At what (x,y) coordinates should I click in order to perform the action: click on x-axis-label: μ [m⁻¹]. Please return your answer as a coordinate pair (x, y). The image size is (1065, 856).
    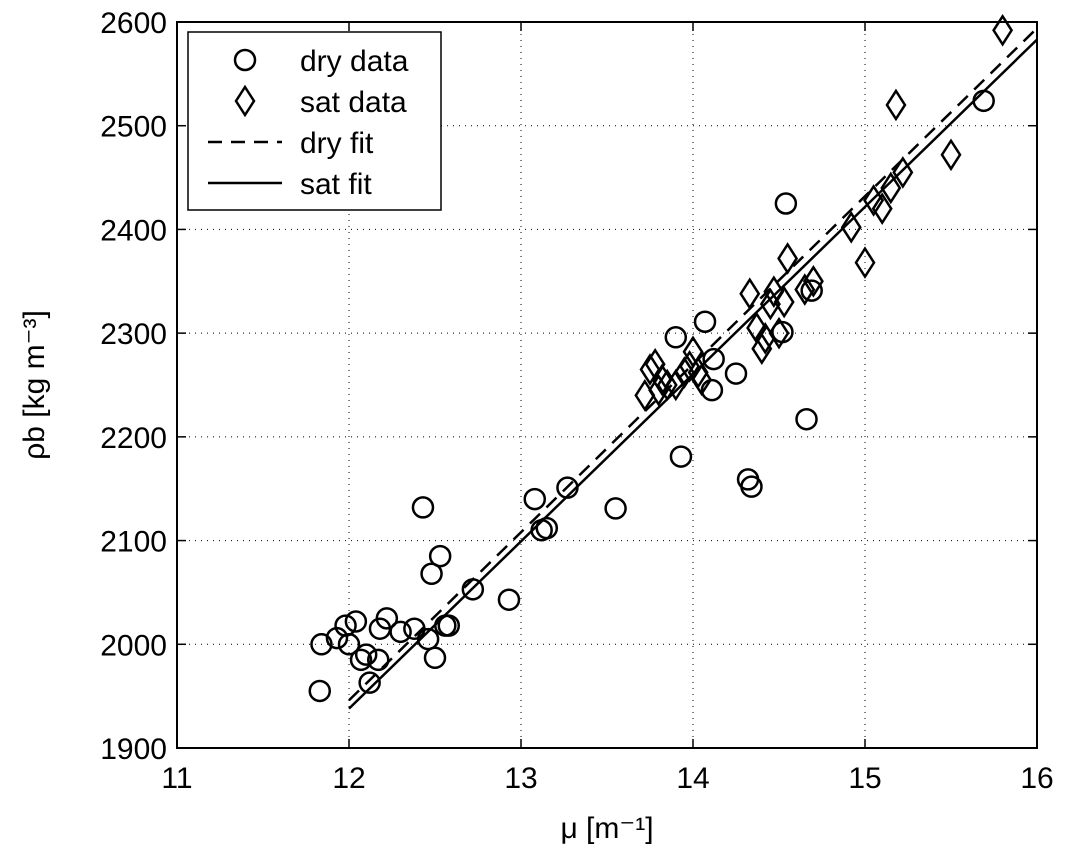
    Looking at the image, I should click on (606, 828).